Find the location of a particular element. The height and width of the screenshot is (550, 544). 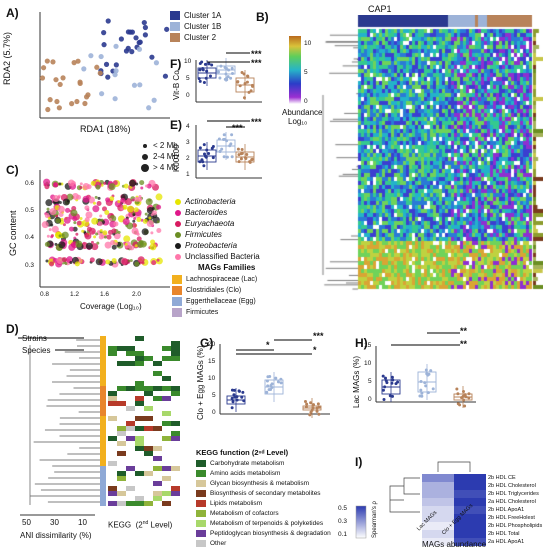

panel-h-ytick: 0 is located at coordinates (370, 399).